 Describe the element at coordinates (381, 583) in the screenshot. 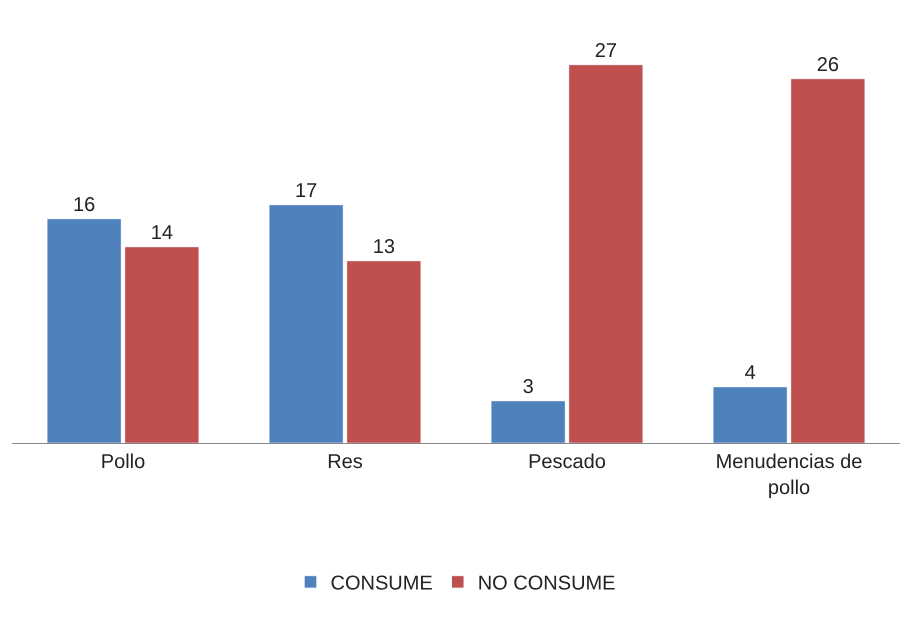

I see `legend-label: CONSUME` at that location.